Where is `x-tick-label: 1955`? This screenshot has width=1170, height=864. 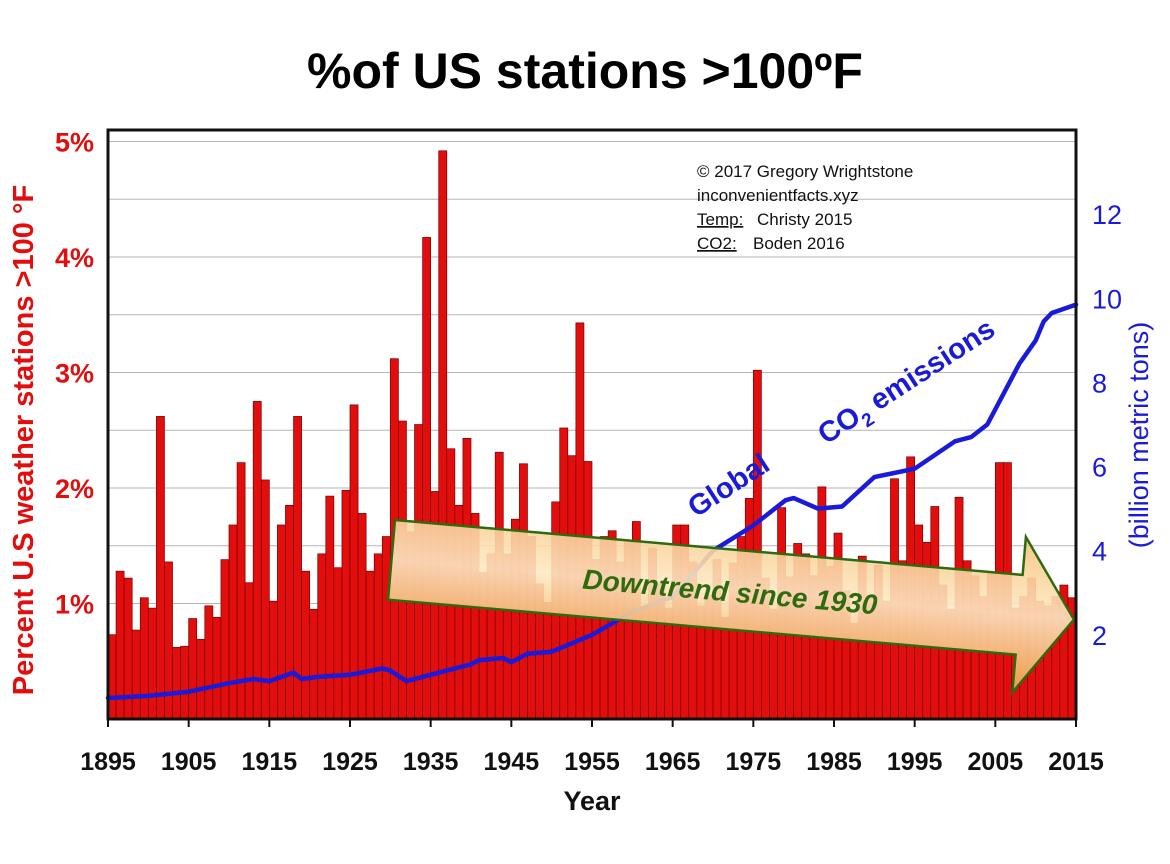 x-tick-label: 1955 is located at coordinates (592, 762).